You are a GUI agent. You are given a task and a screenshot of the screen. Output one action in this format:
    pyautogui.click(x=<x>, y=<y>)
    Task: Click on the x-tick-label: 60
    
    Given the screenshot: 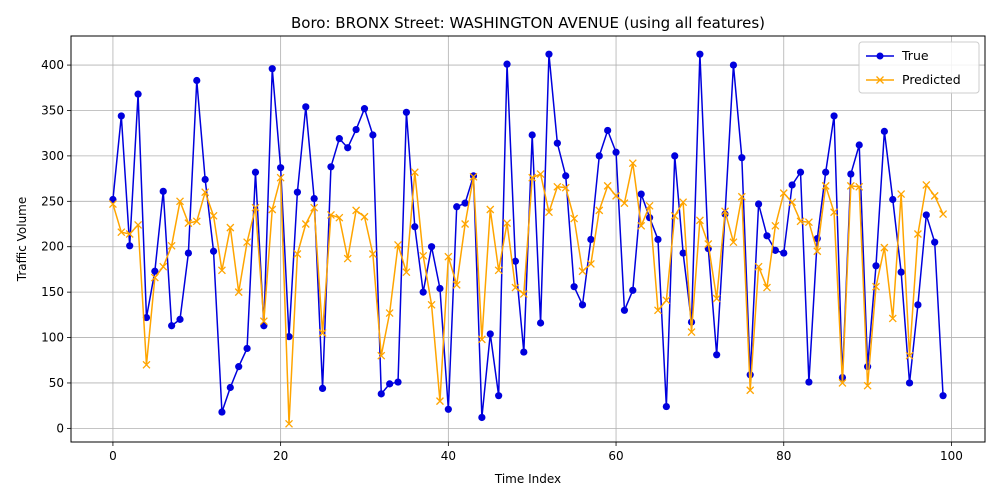 What is the action you would take?
    pyautogui.click(x=615, y=456)
    